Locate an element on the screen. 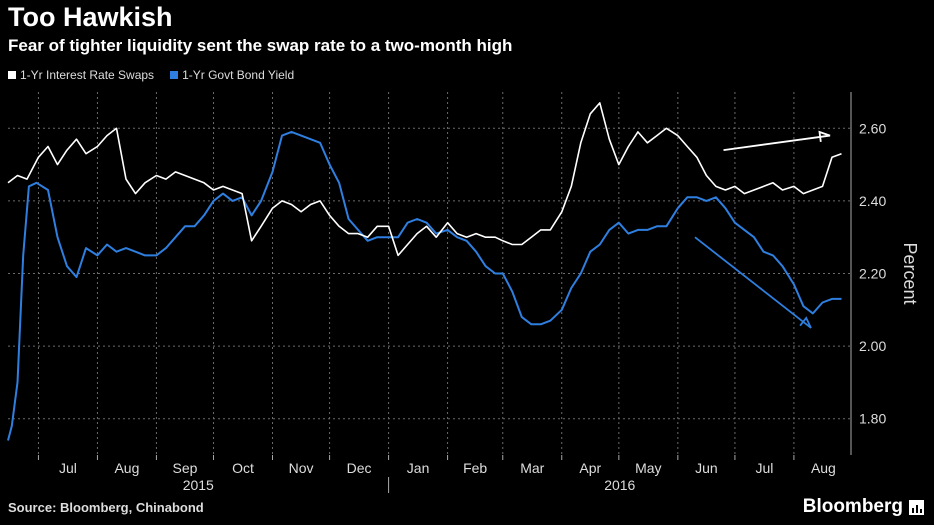 Image resolution: width=934 pixels, height=525 pixels. legend-swatch-swaps is located at coordinates (12, 75).